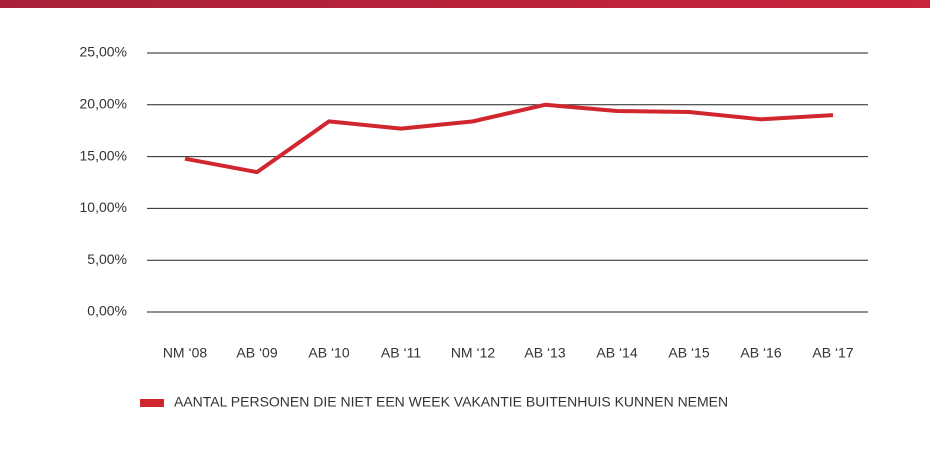 Image resolution: width=930 pixels, height=461 pixels. What do you see at coordinates (465, 4) in the screenshot?
I see `header-bar` at bounding box center [465, 4].